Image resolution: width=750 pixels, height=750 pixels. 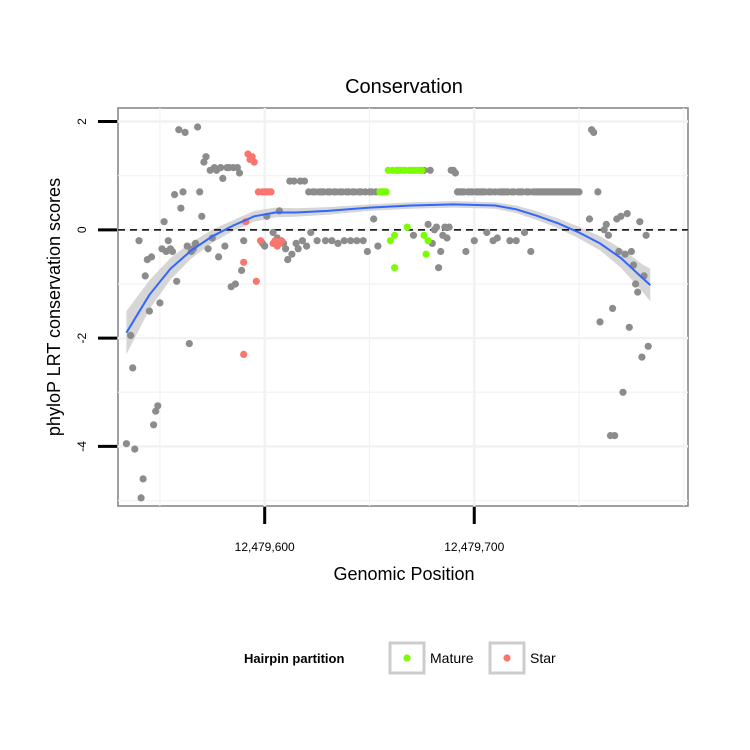 What do you see at coordinates (82, 446) in the screenshot?
I see `y-tick-label: -4` at bounding box center [82, 446].